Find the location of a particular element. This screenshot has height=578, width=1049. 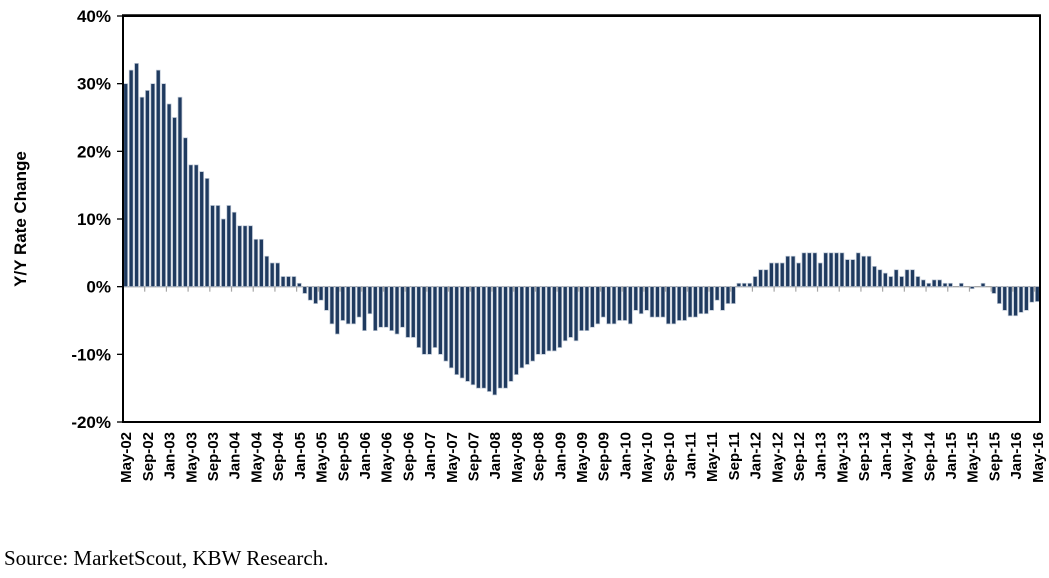

x-tick-label: May-10 is located at coordinates (647, 457).